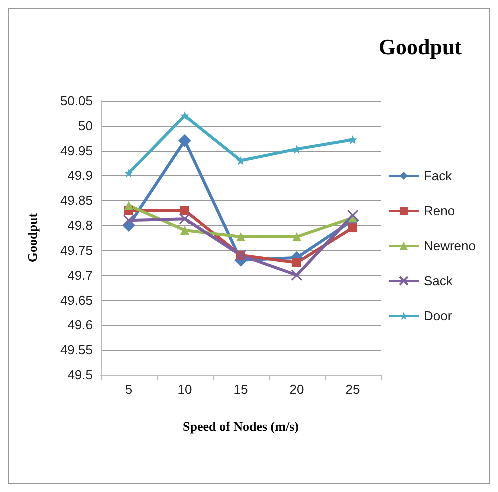  What do you see at coordinates (241, 426) in the screenshot?
I see `x-axis-title: Speed of Nodes (m/s)` at bounding box center [241, 426].